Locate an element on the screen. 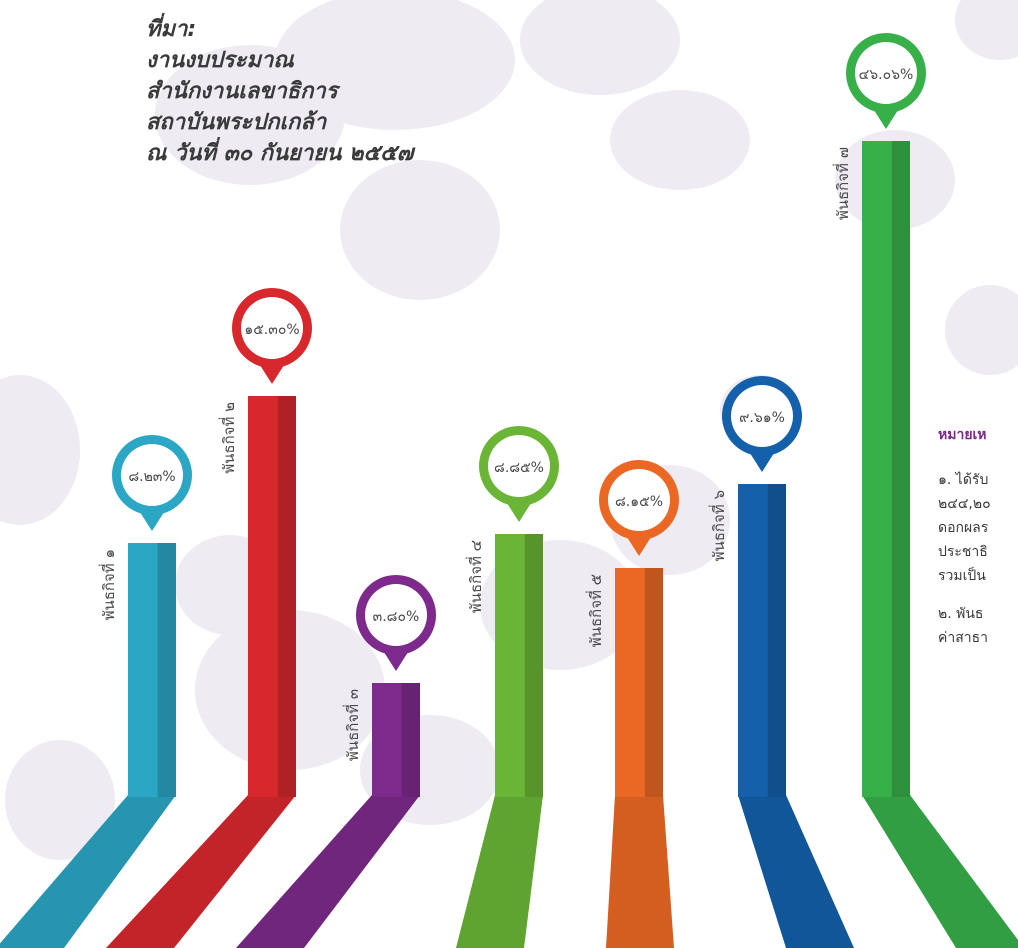 This screenshot has height=948, width=1018. source-line: สำนักงานเลขาธิการ is located at coordinates (242, 91).